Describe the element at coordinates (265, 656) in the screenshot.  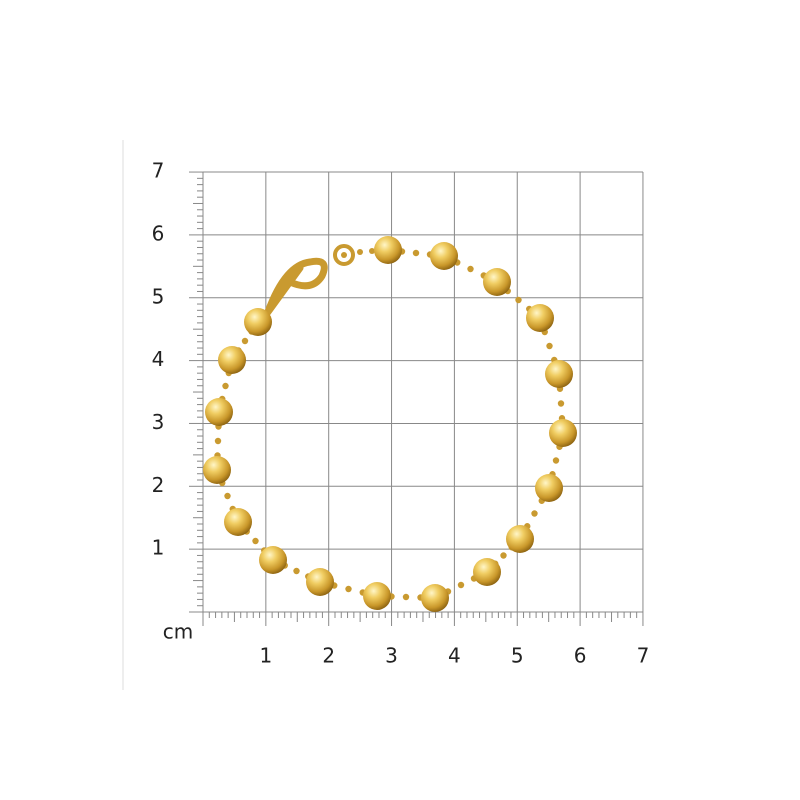
I see `x-label: 1` at that location.